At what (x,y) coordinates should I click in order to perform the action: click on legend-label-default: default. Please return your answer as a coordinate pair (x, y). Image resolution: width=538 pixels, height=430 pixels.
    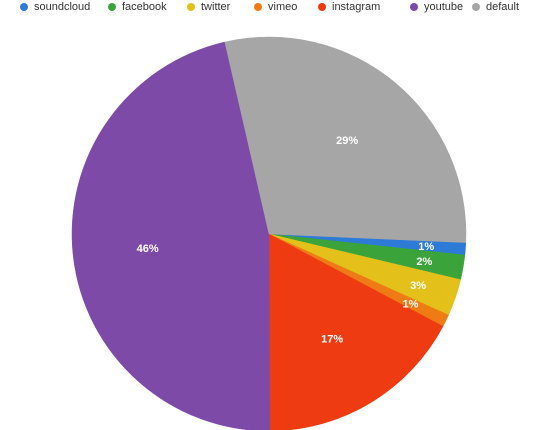
    Looking at the image, I should click on (503, 7).